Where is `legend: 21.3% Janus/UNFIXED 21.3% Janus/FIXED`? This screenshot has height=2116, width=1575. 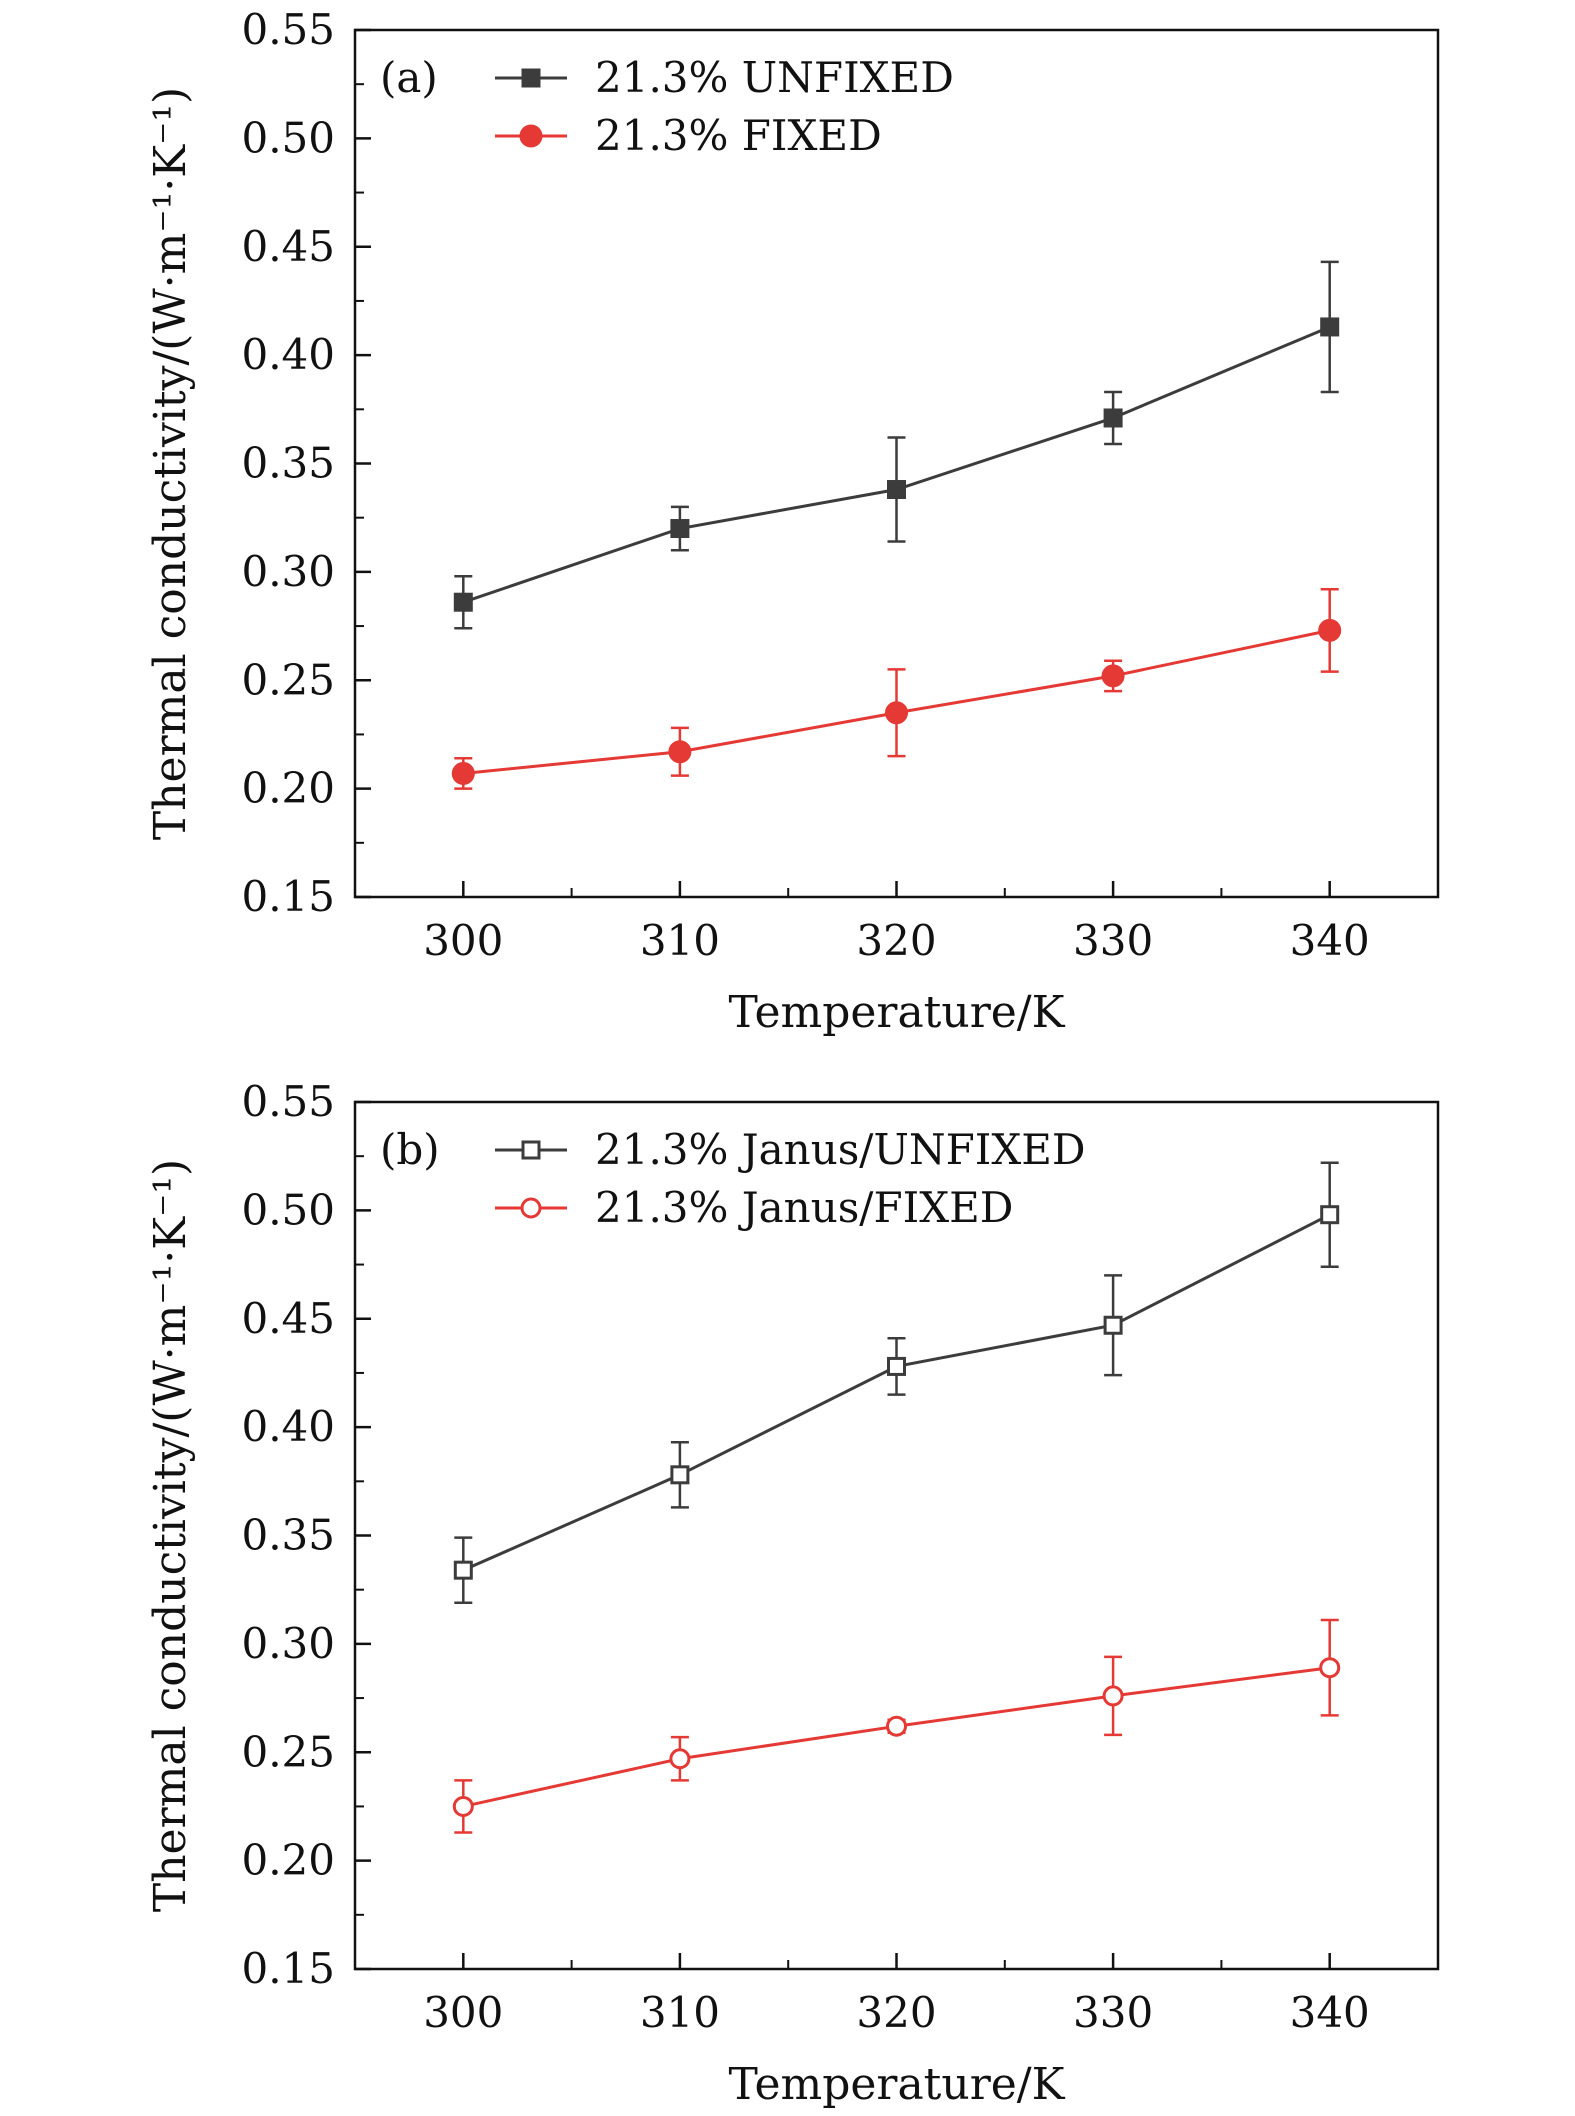
legend: 21.3% Janus/UNFIXED 21.3% Janus/FIXED is located at coordinates (790, 1178).